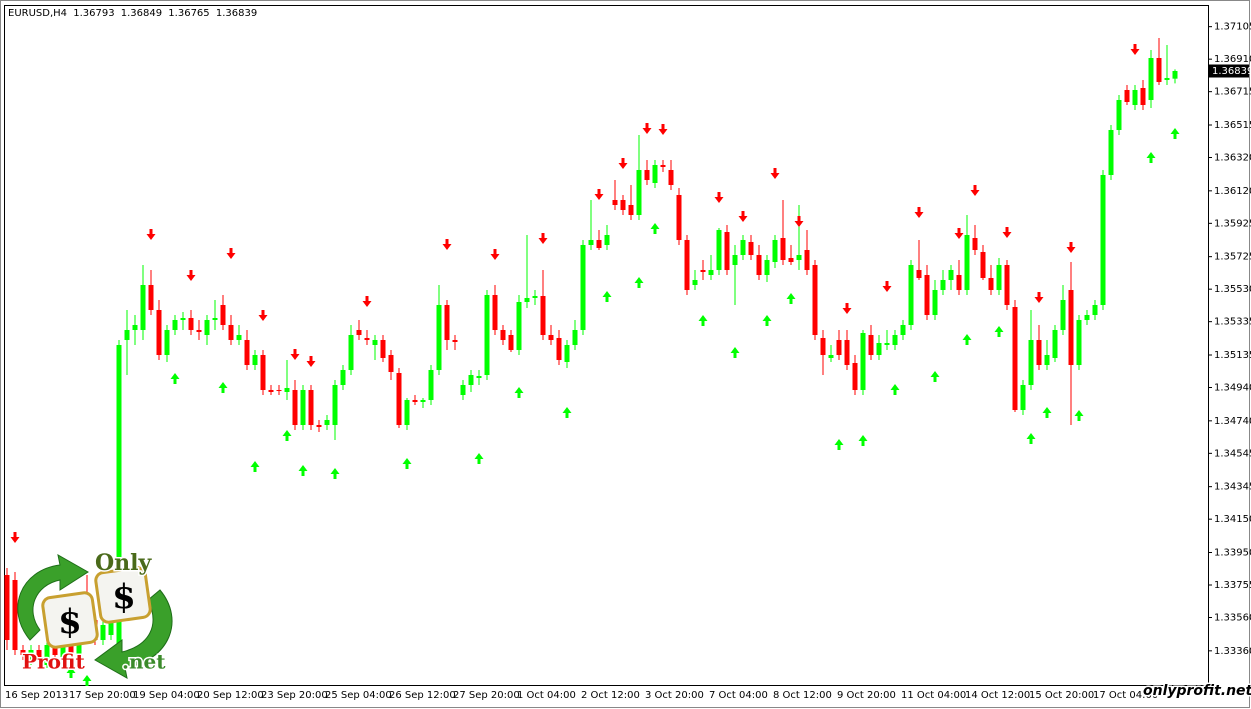  What do you see at coordinates (1061, 695) in the screenshot?
I see `x-tick-label: 15 Oct 20:00` at bounding box center [1061, 695].